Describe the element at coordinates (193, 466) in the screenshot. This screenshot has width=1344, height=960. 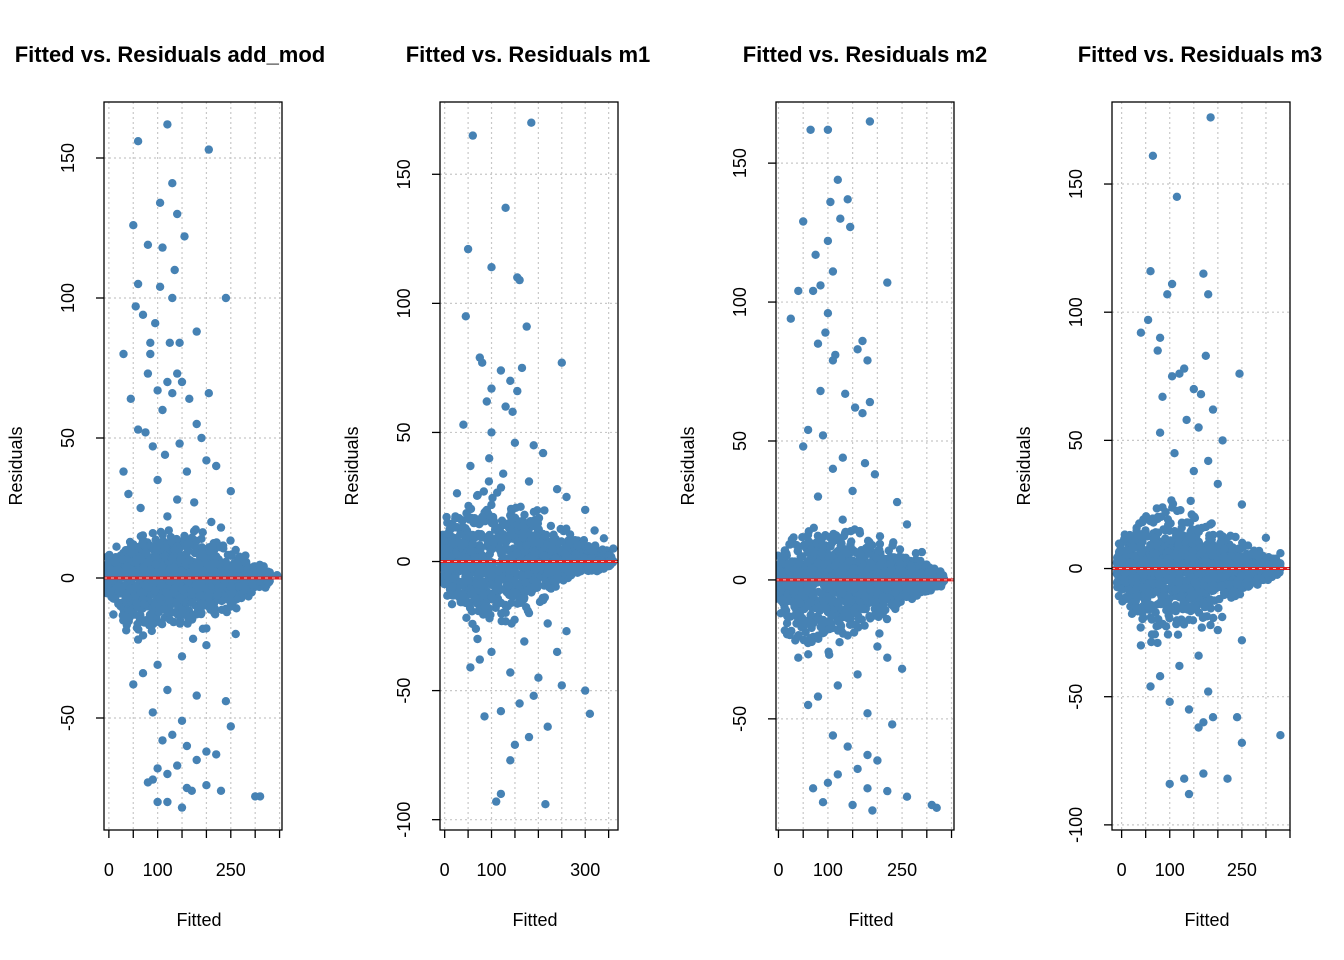
I see `plot-frame` at that location.